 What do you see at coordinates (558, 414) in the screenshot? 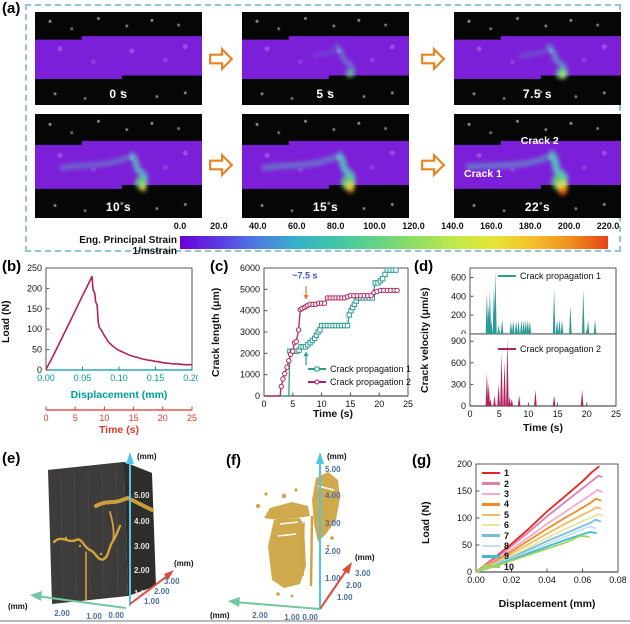
I see `svg-text: 15` at bounding box center [558, 414].